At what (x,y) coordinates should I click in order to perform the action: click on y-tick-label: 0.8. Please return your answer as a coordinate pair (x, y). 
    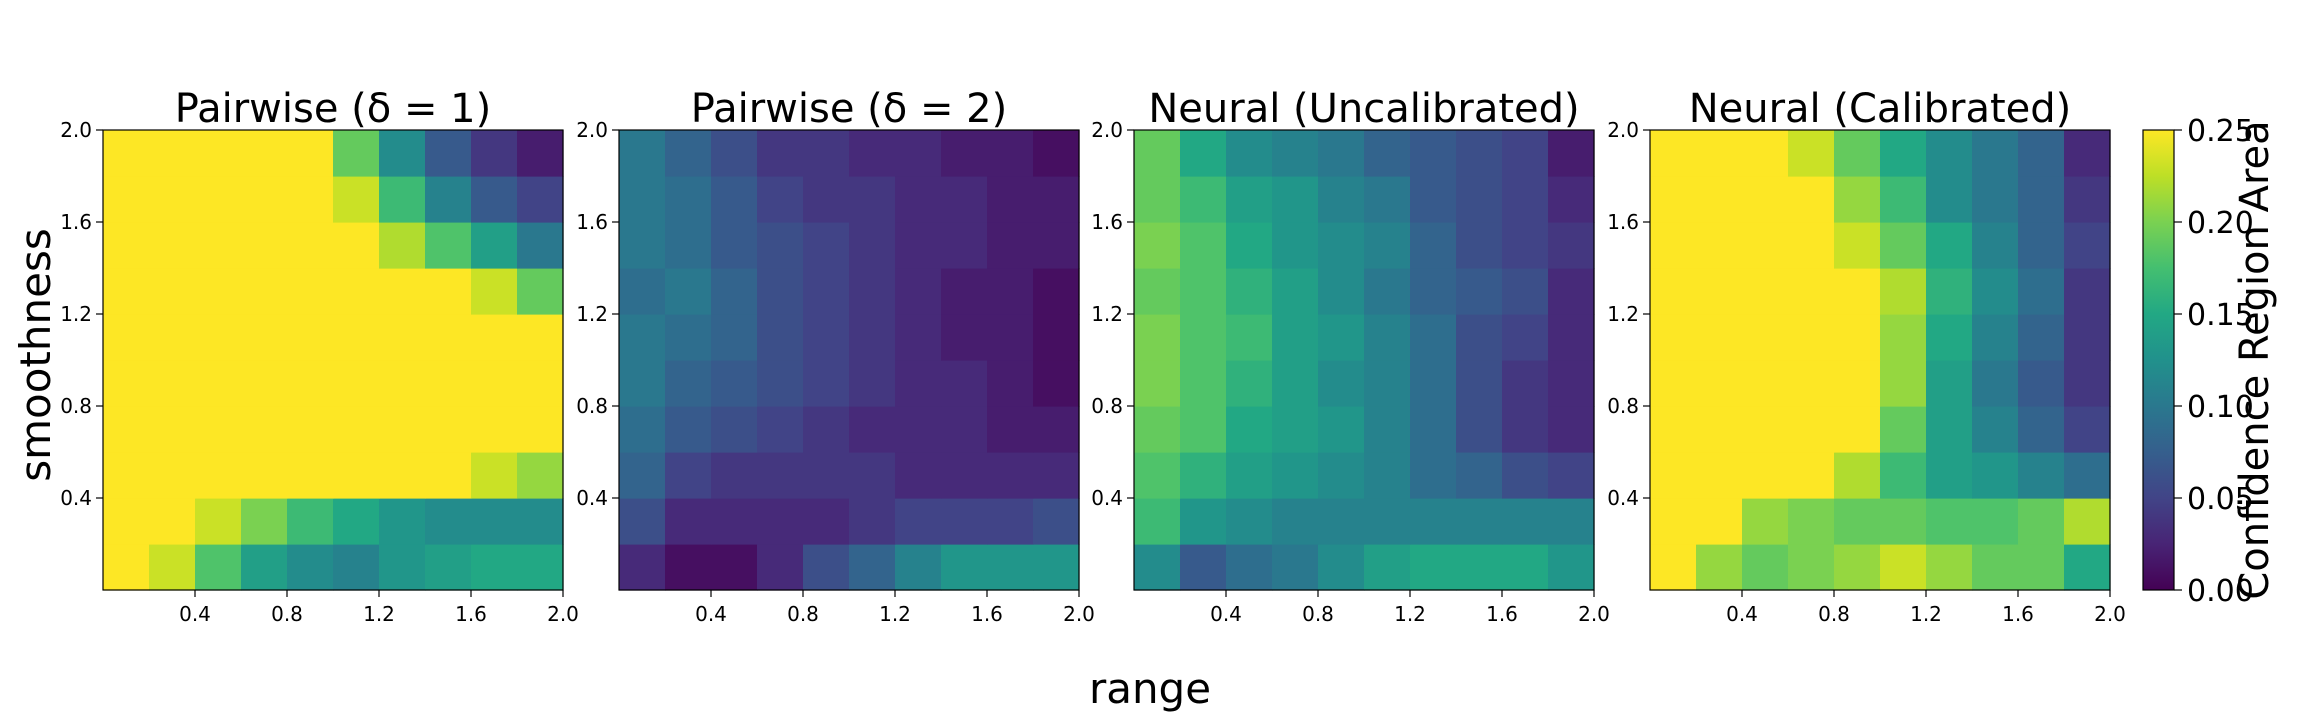
    Looking at the image, I should click on (592, 406).